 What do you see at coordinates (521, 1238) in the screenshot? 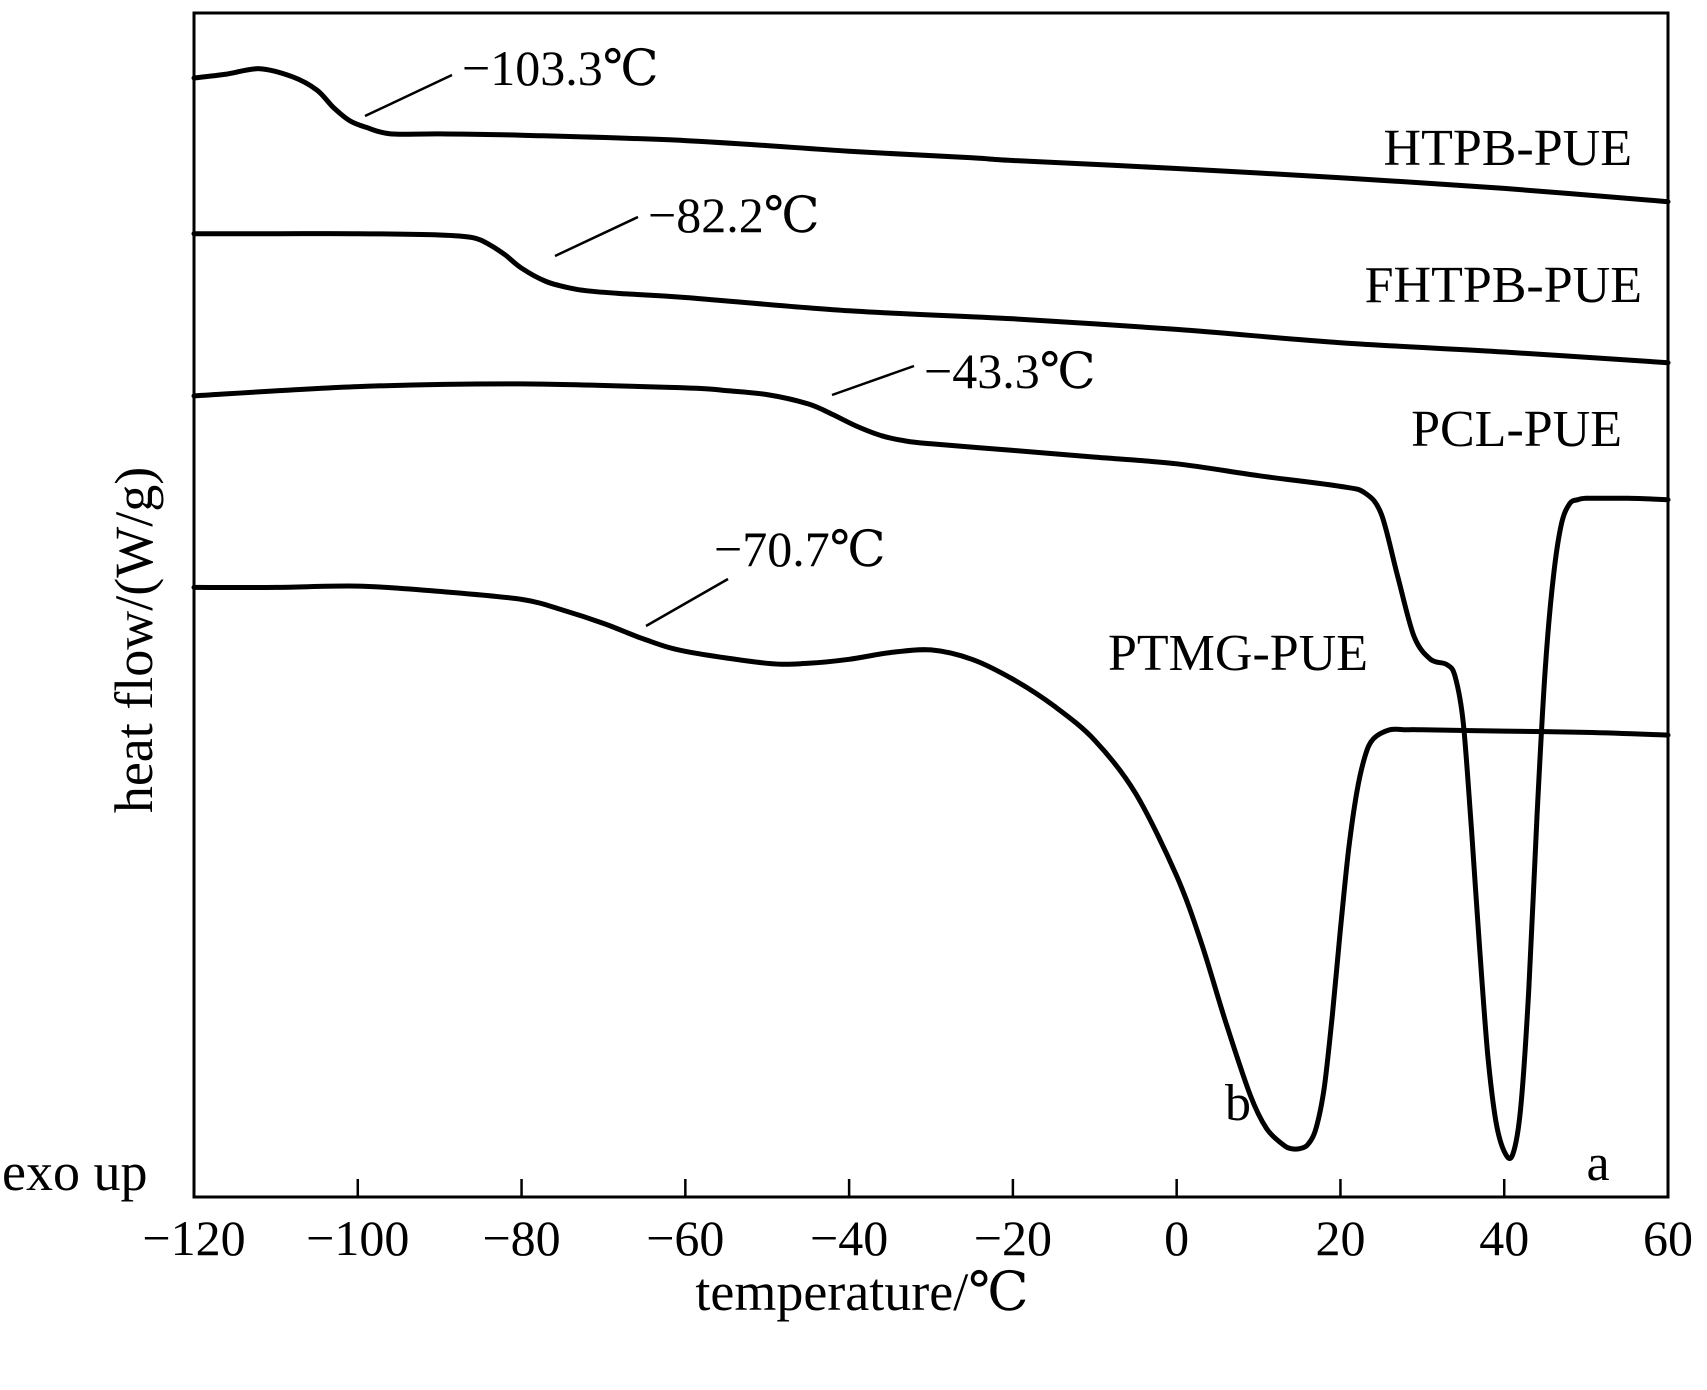
I see `x-tick-label: −80` at bounding box center [521, 1238].